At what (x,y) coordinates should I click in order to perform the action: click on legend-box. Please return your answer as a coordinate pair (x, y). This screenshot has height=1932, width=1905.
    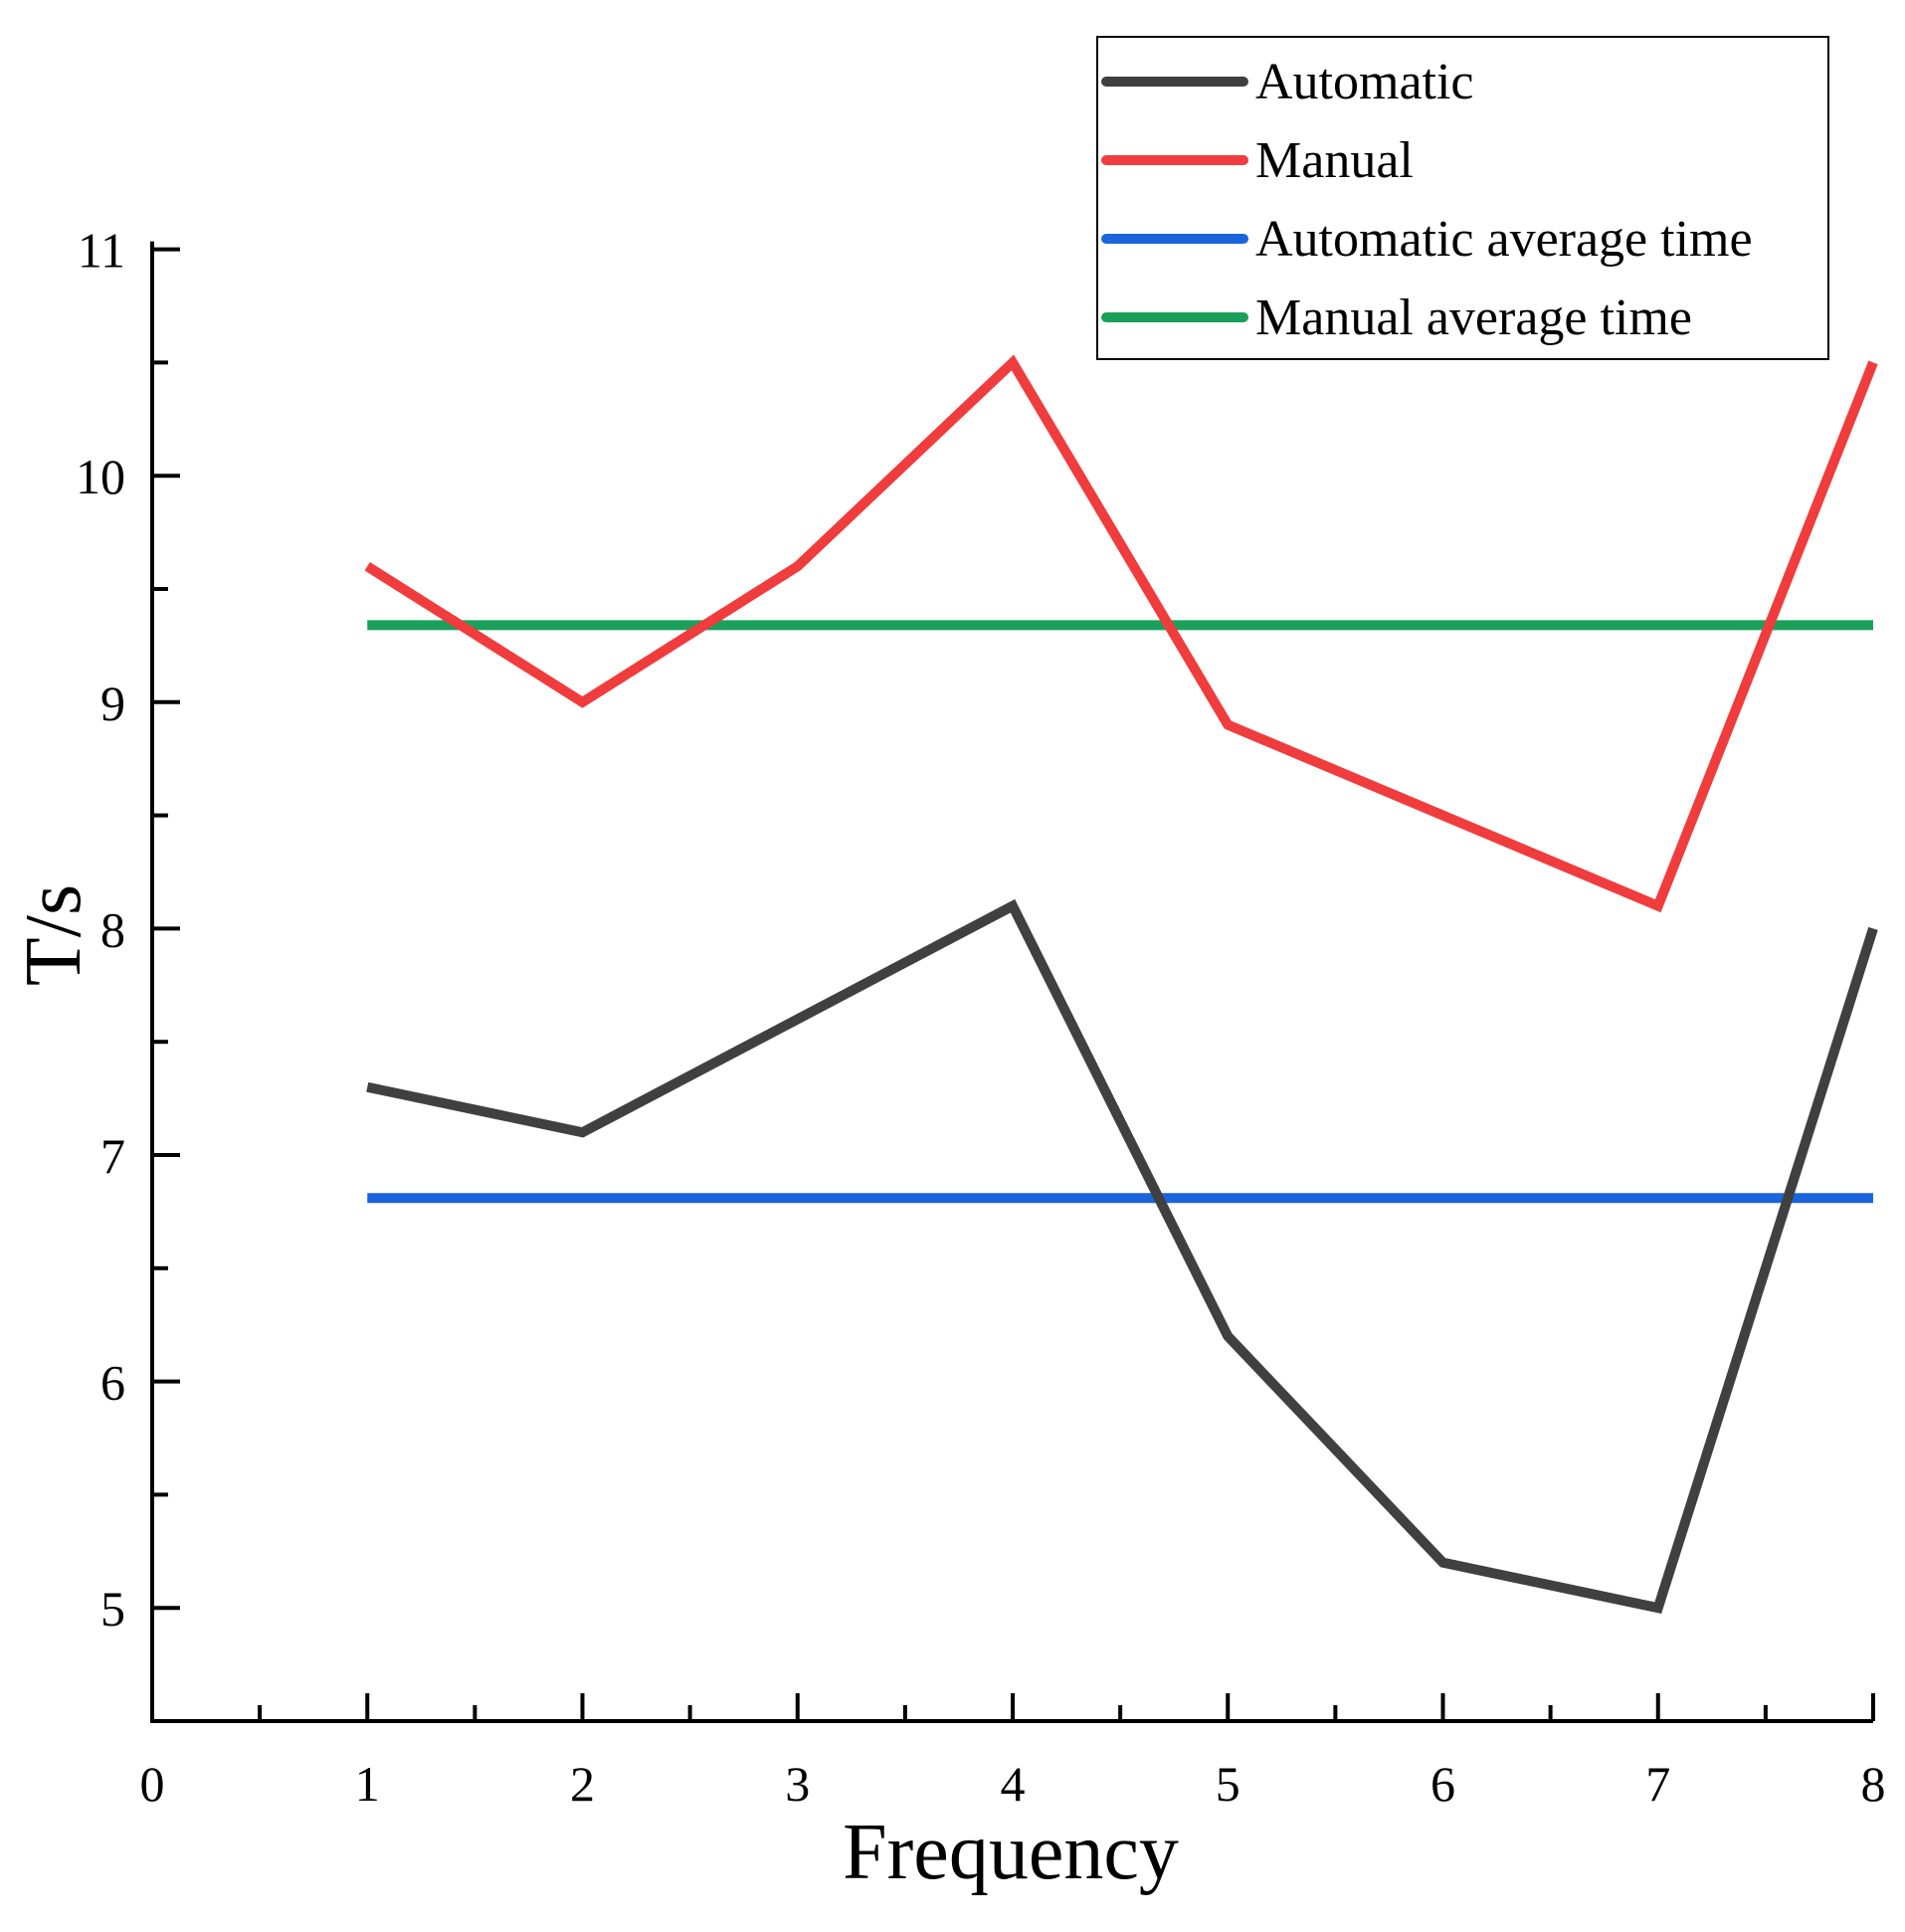
    Looking at the image, I should click on (1462, 198).